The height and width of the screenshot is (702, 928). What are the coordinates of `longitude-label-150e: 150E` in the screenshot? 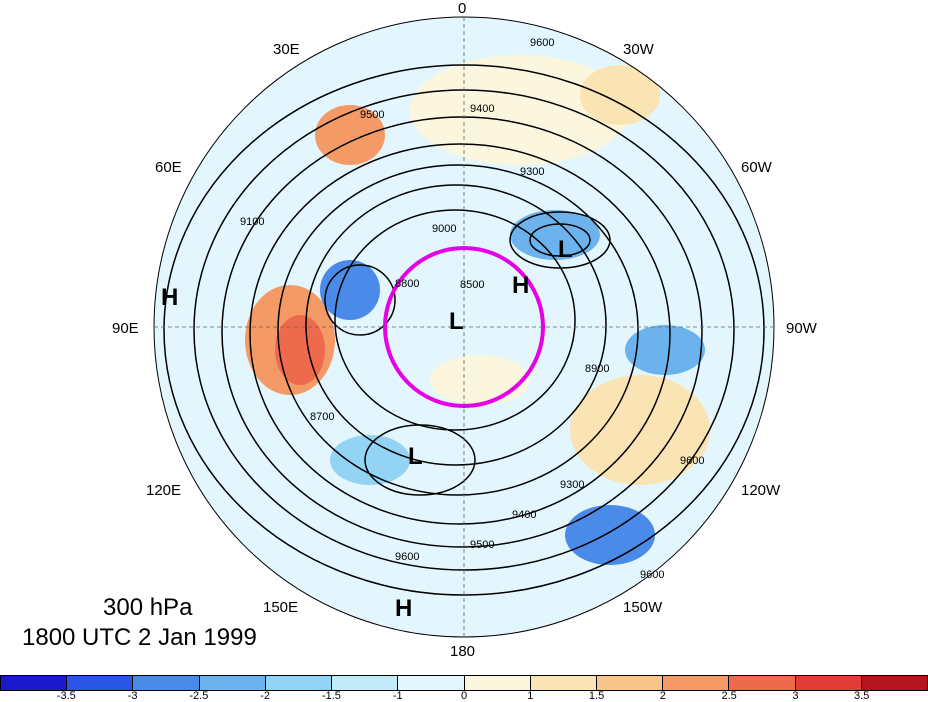 It's located at (281, 607).